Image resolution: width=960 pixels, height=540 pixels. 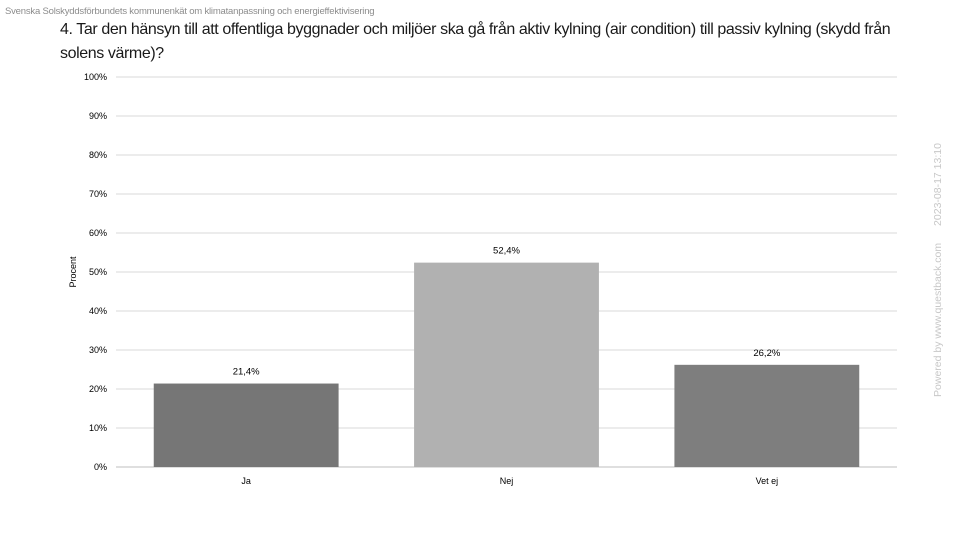 I want to click on y-tick-label: 30%, so click(x=98, y=350).